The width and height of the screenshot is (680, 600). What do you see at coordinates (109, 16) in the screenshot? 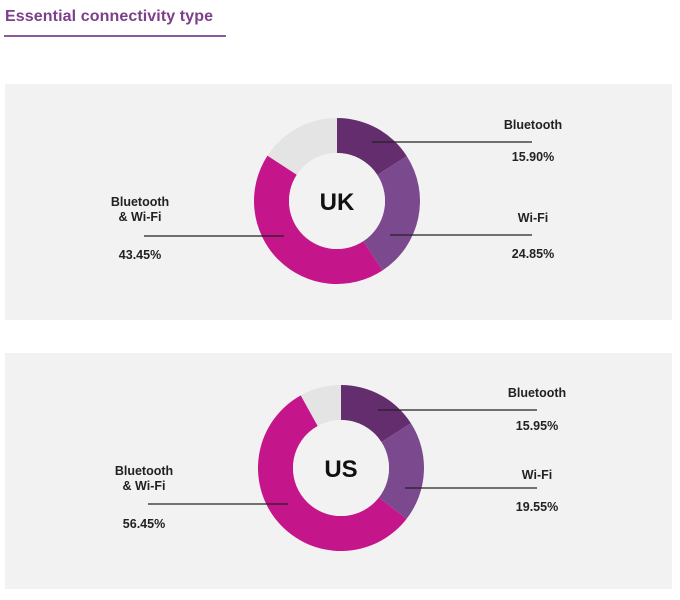
I see `page-title: Essential connectivity type` at bounding box center [109, 16].